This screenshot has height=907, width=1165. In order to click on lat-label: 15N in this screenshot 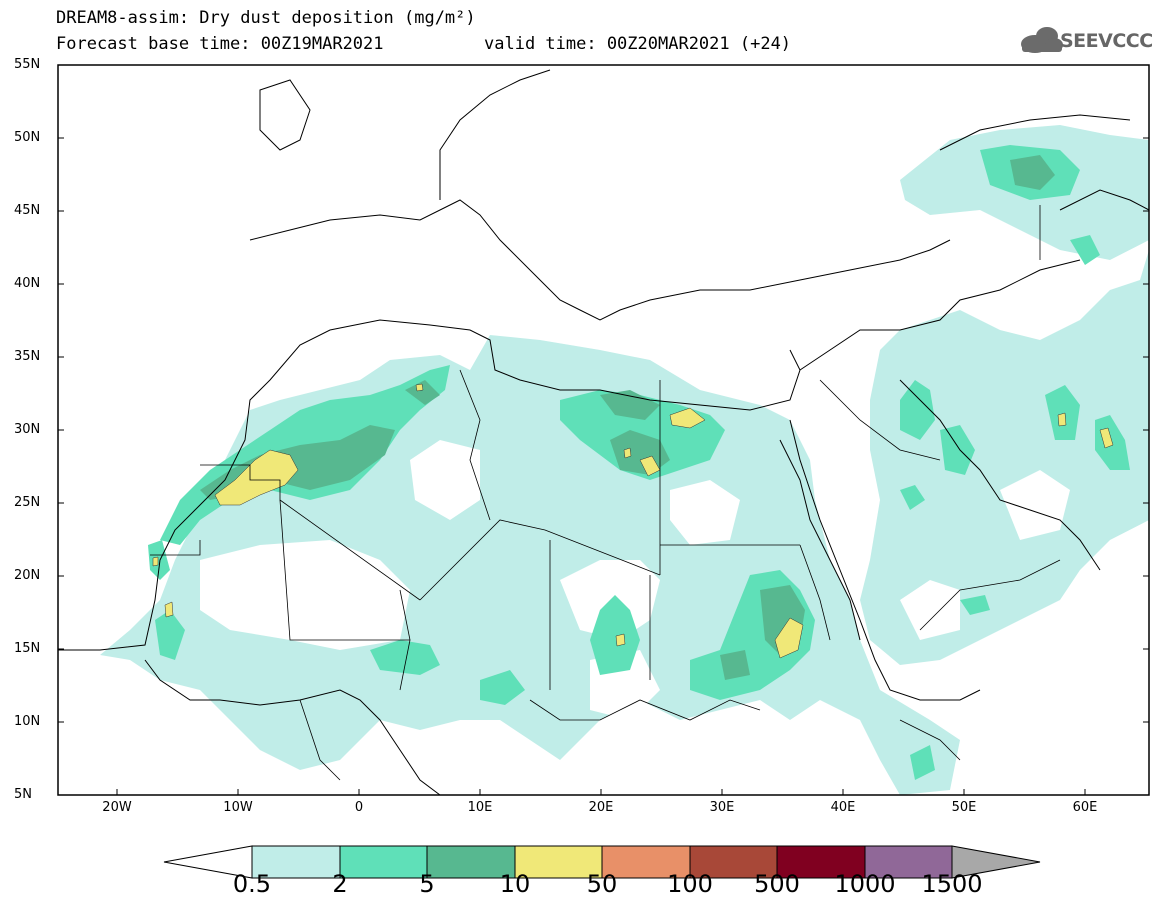, I will do `click(27, 648)`.